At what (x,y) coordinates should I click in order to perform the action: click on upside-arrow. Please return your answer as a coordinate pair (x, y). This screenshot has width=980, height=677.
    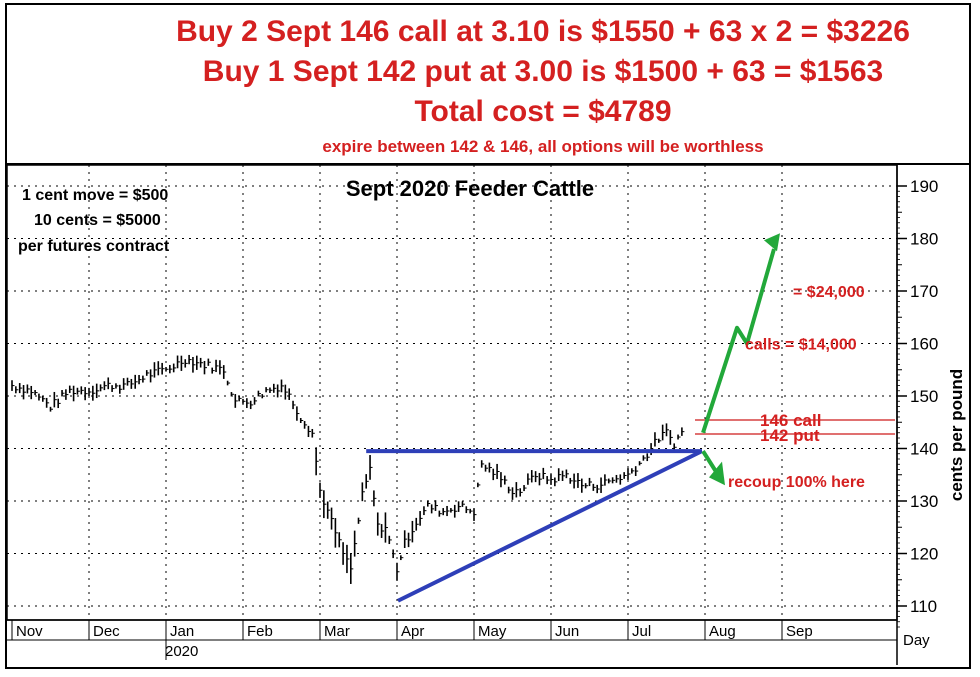
    Looking at the image, I should click on (738, 341).